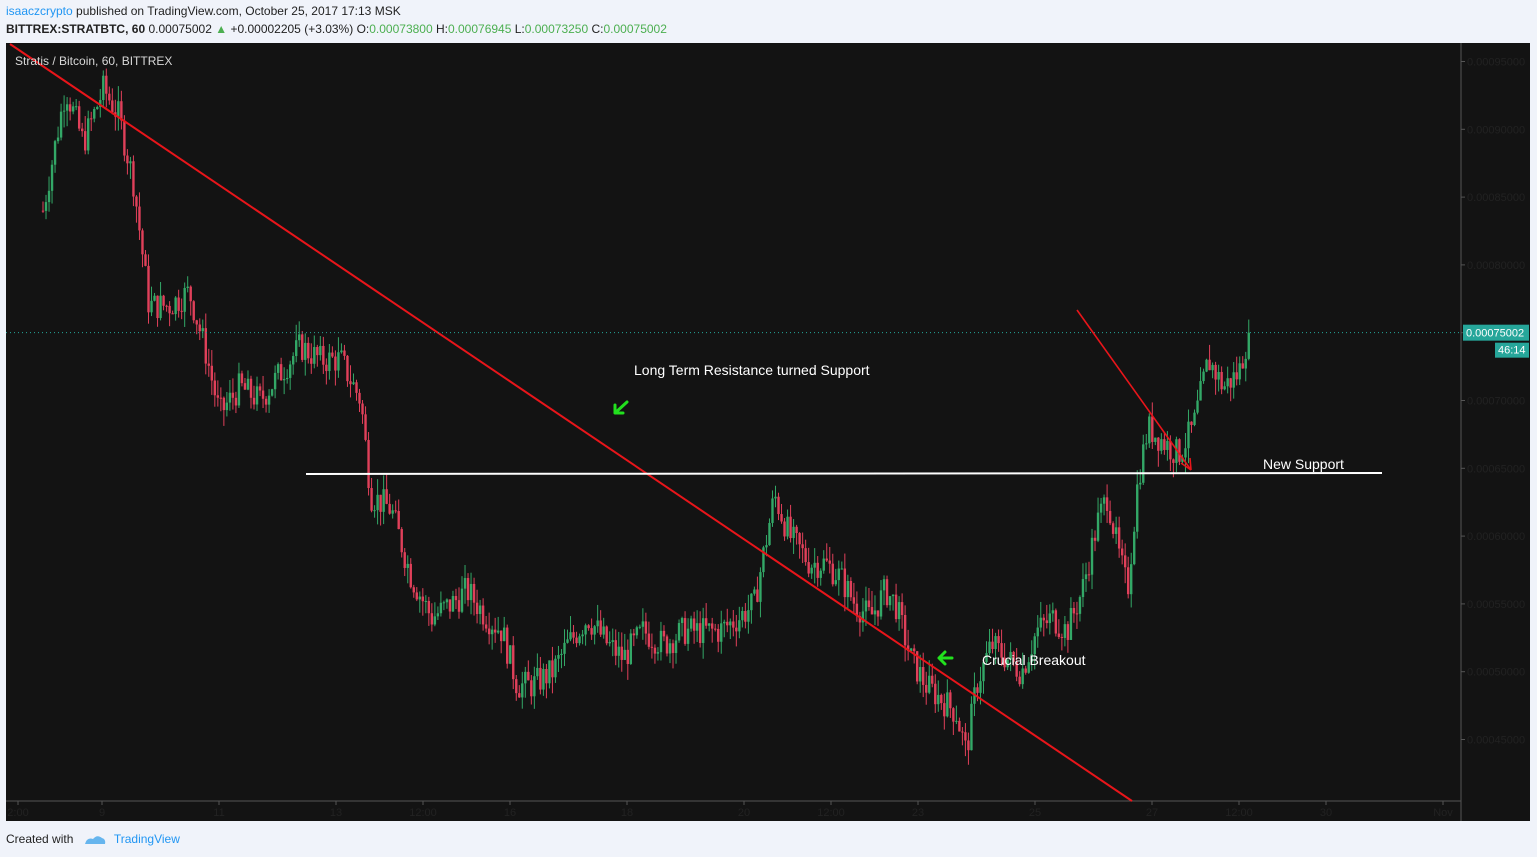 This screenshot has height=857, width=1537. What do you see at coordinates (752, 370) in the screenshot?
I see `resistance-annotation: Long Term Resistance turned Support` at bounding box center [752, 370].